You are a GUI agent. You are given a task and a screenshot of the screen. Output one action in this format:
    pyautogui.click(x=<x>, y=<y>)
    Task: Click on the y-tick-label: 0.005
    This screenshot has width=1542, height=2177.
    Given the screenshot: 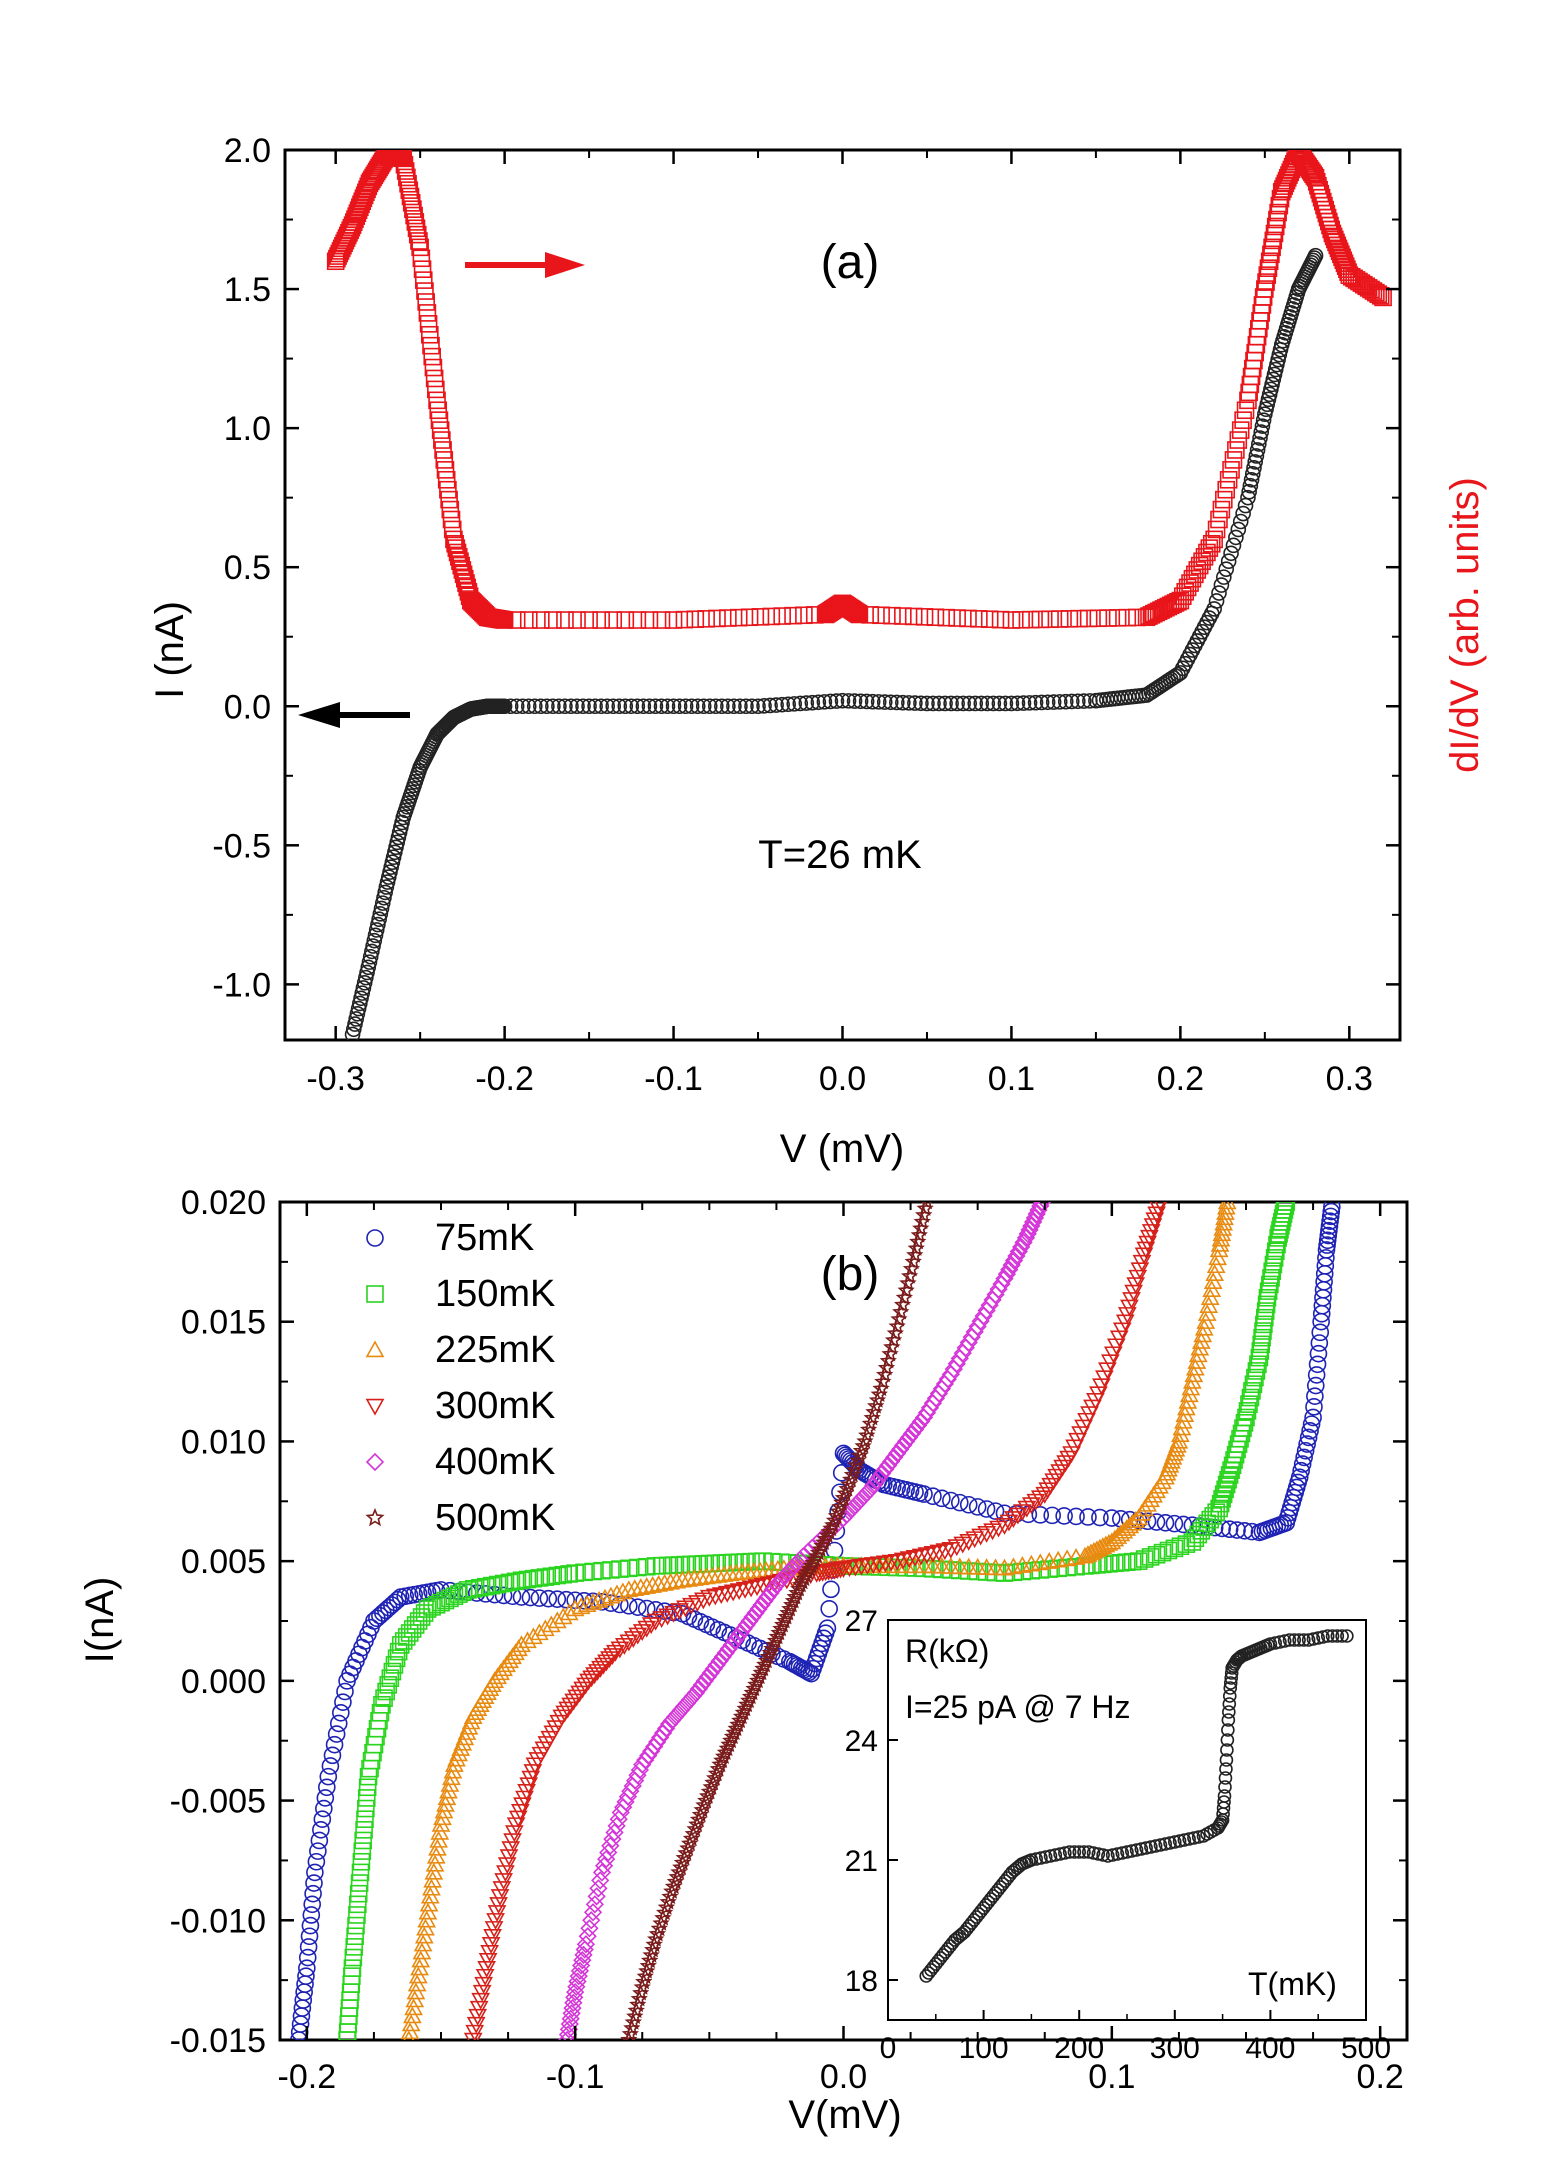 What is the action you would take?
    pyautogui.click(x=223, y=1562)
    